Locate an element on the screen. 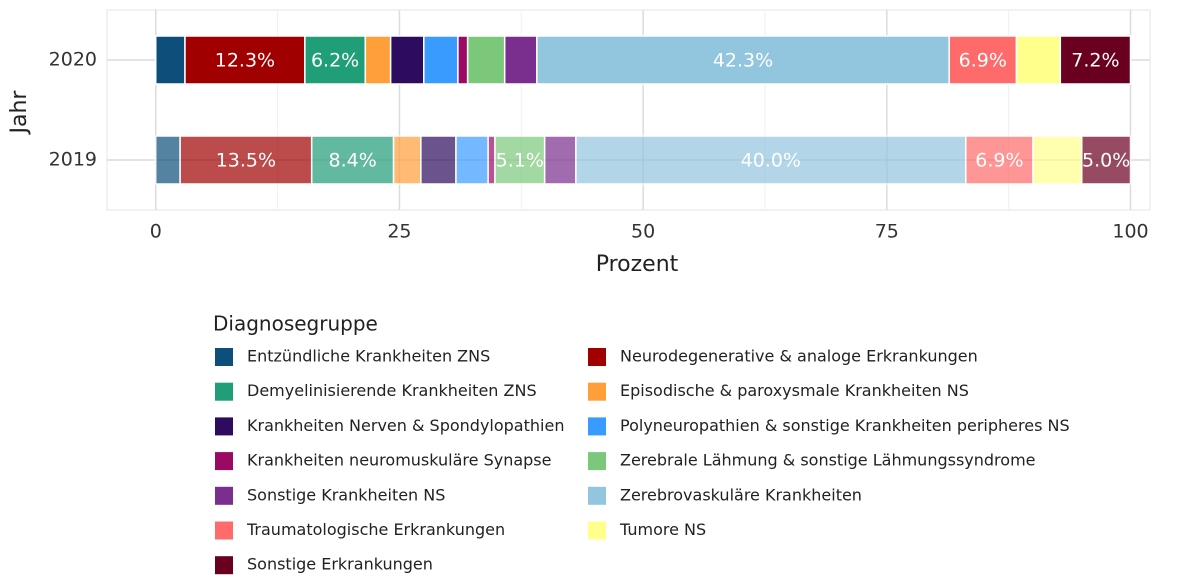  value-label: 42.3% is located at coordinates (743, 61).